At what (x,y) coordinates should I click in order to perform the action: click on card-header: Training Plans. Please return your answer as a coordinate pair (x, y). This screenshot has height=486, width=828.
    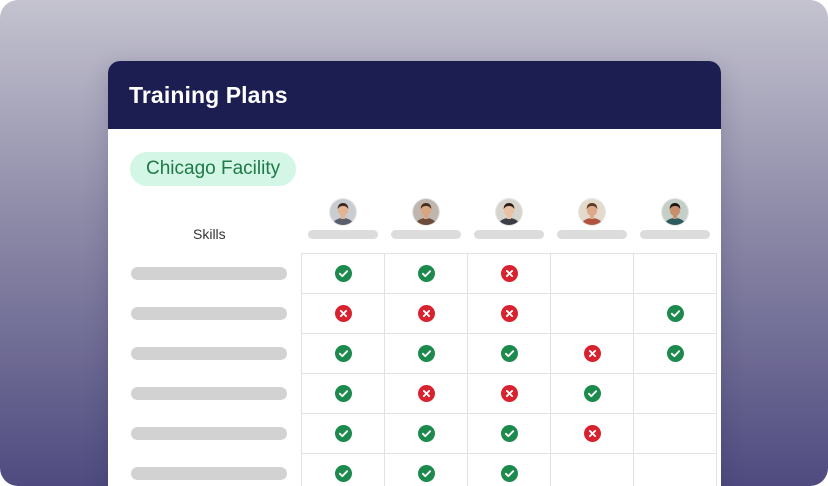
    Looking at the image, I should click on (414, 95).